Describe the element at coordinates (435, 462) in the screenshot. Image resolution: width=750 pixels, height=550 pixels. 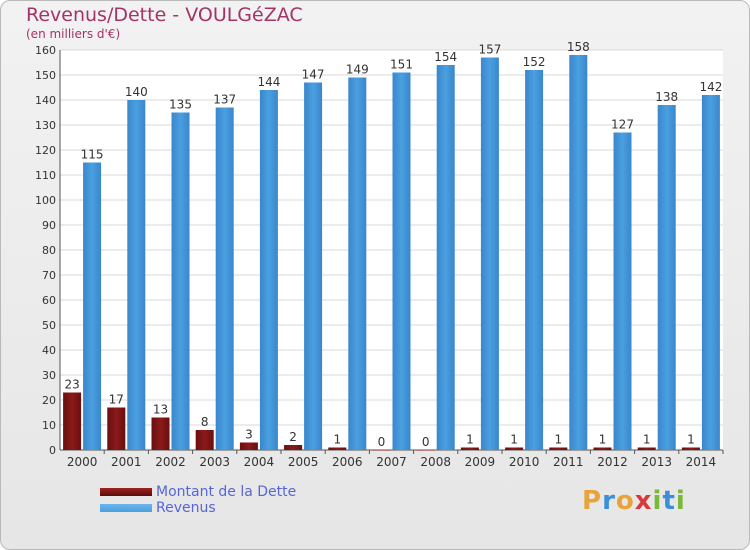
I see `x-tick-label: 2008` at that location.